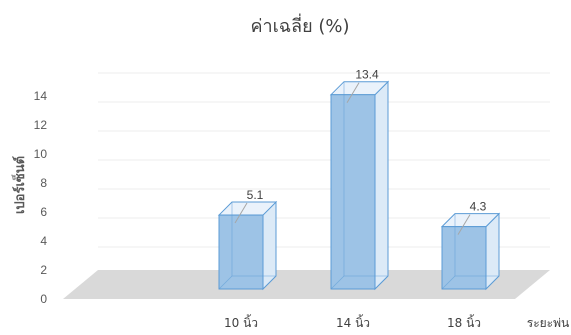  What do you see at coordinates (367, 75) in the screenshot?
I see `data-label: 13.4` at bounding box center [367, 75].